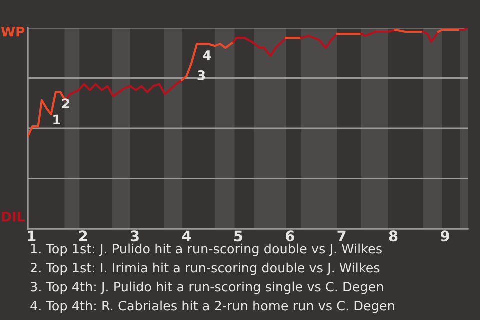 This screenshot has height=320, width=480. I want to click on text: DIL, so click(13, 217).